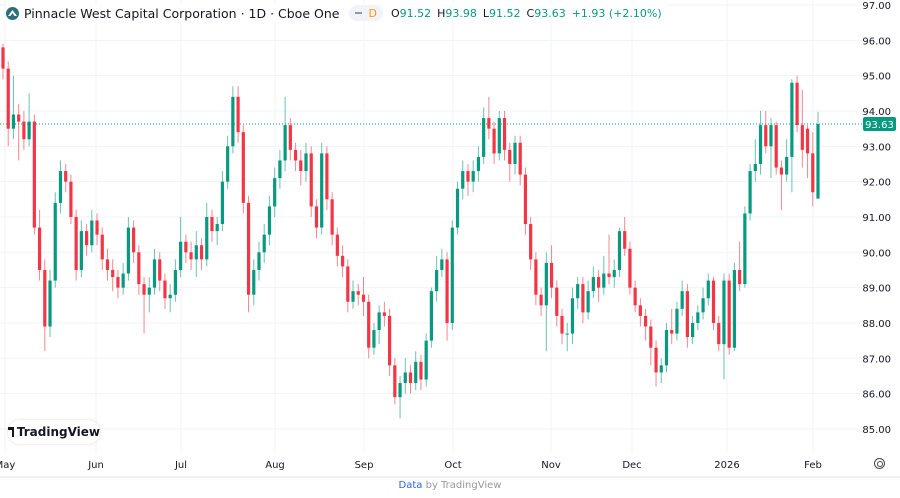 The width and height of the screenshot is (900, 498). I want to click on x-tick-label: Aug, so click(275, 465).